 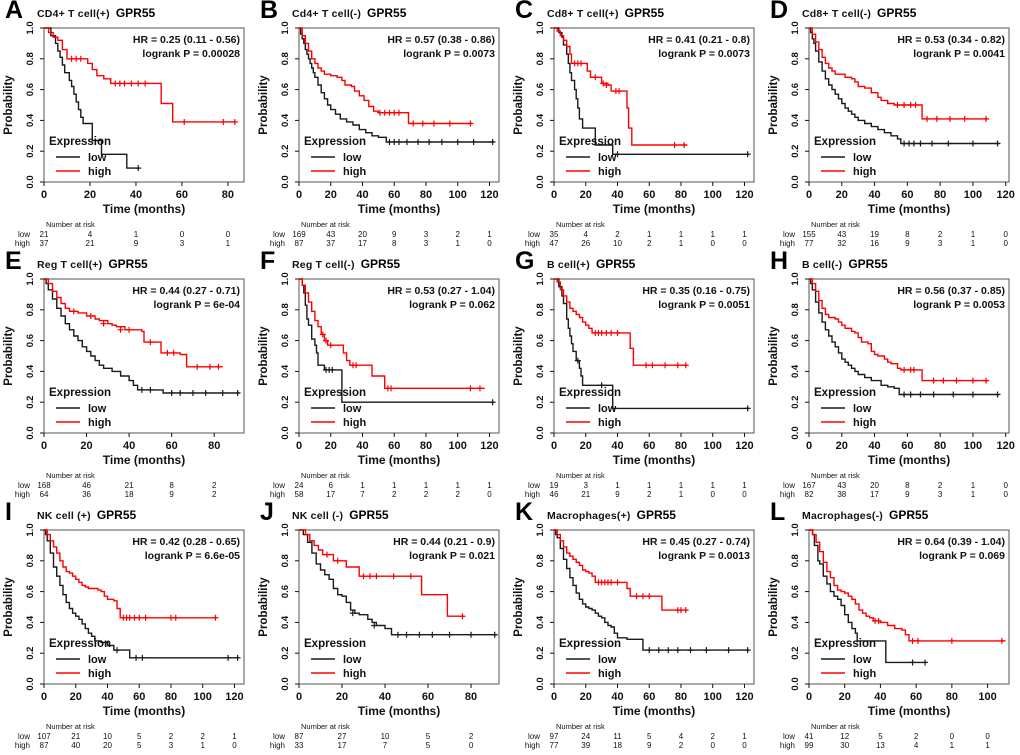 I want to click on panel-letter: B, so click(x=269, y=12).